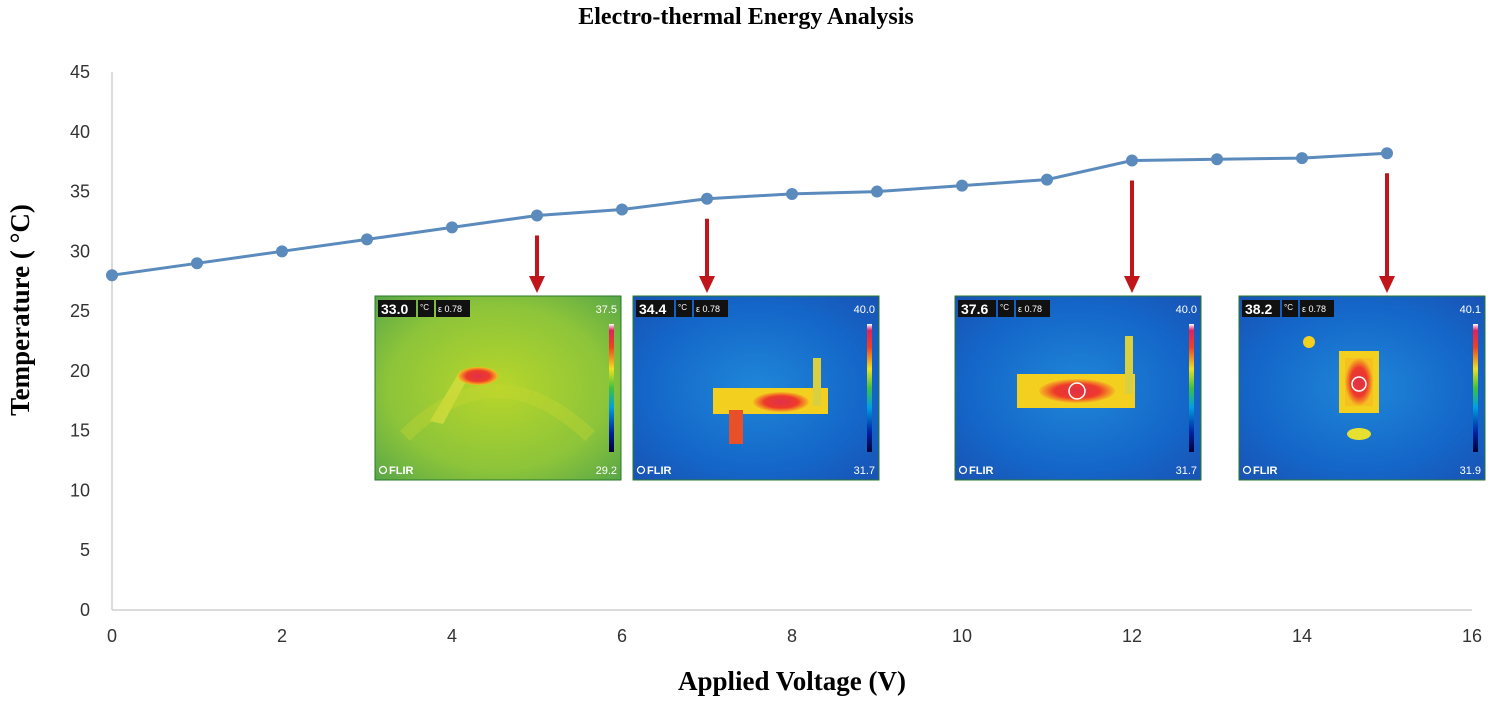  What do you see at coordinates (1362, 327) in the screenshot?
I see `thermal-image-4: 38.2 °C ε 0.78 40.1 31.9 FLIR` at bounding box center [1362, 327].